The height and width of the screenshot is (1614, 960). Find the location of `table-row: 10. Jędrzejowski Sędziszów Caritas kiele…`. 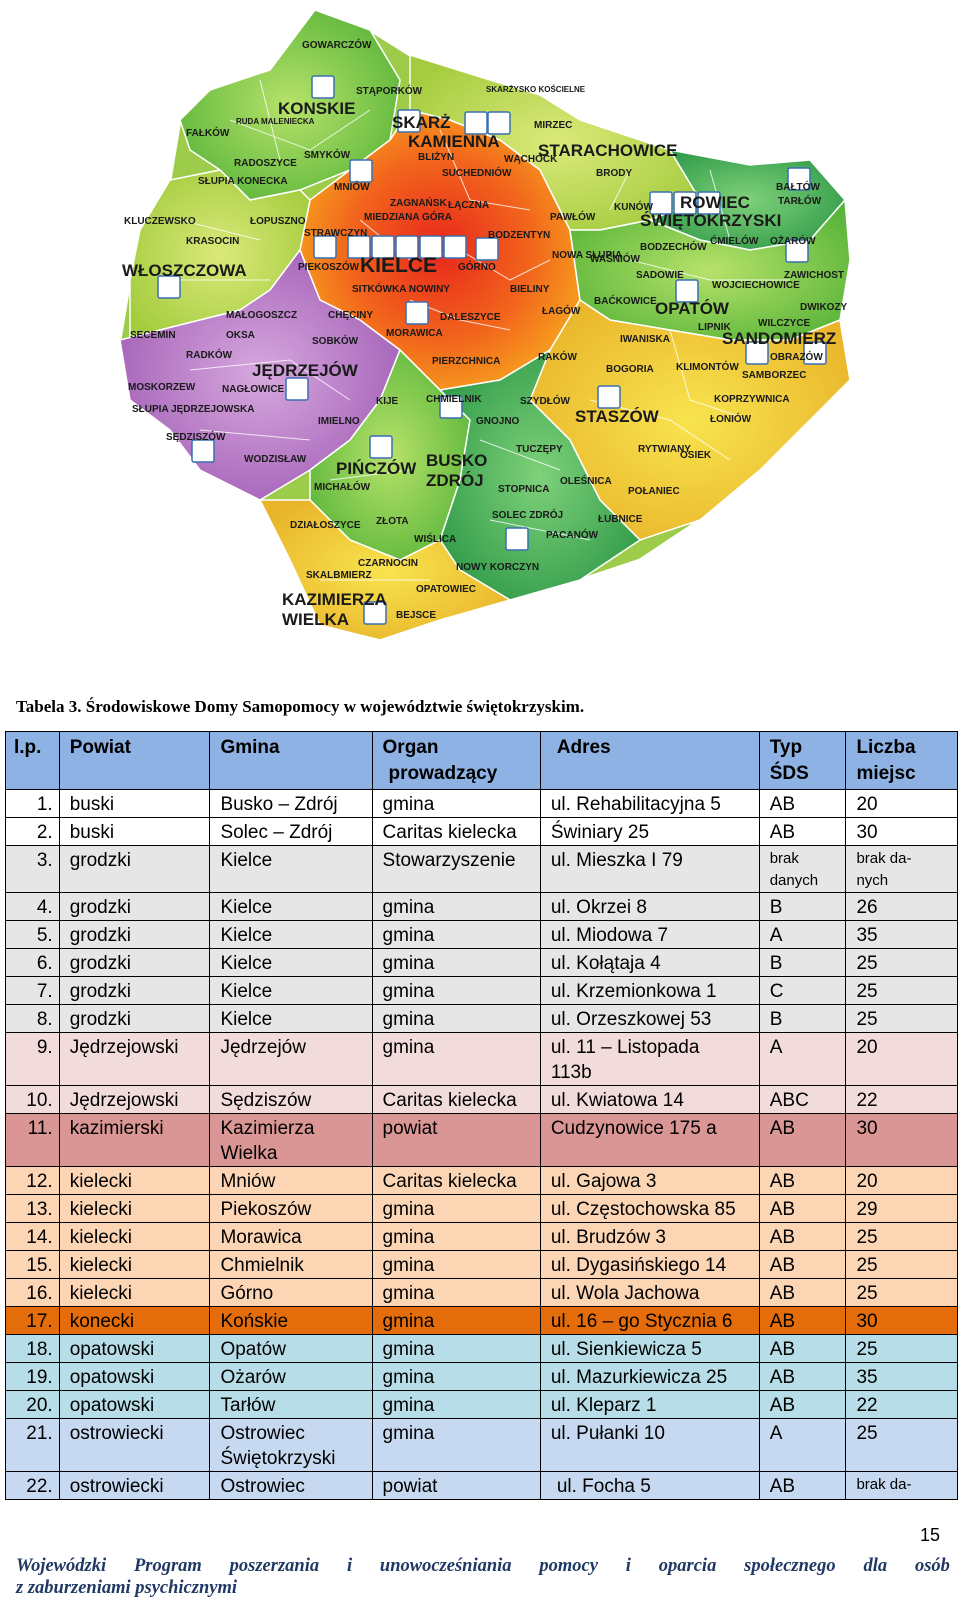

table-row: 10. Jędrzejowski Sędziszów Caritas kiele… is located at coordinates (481, 1099).